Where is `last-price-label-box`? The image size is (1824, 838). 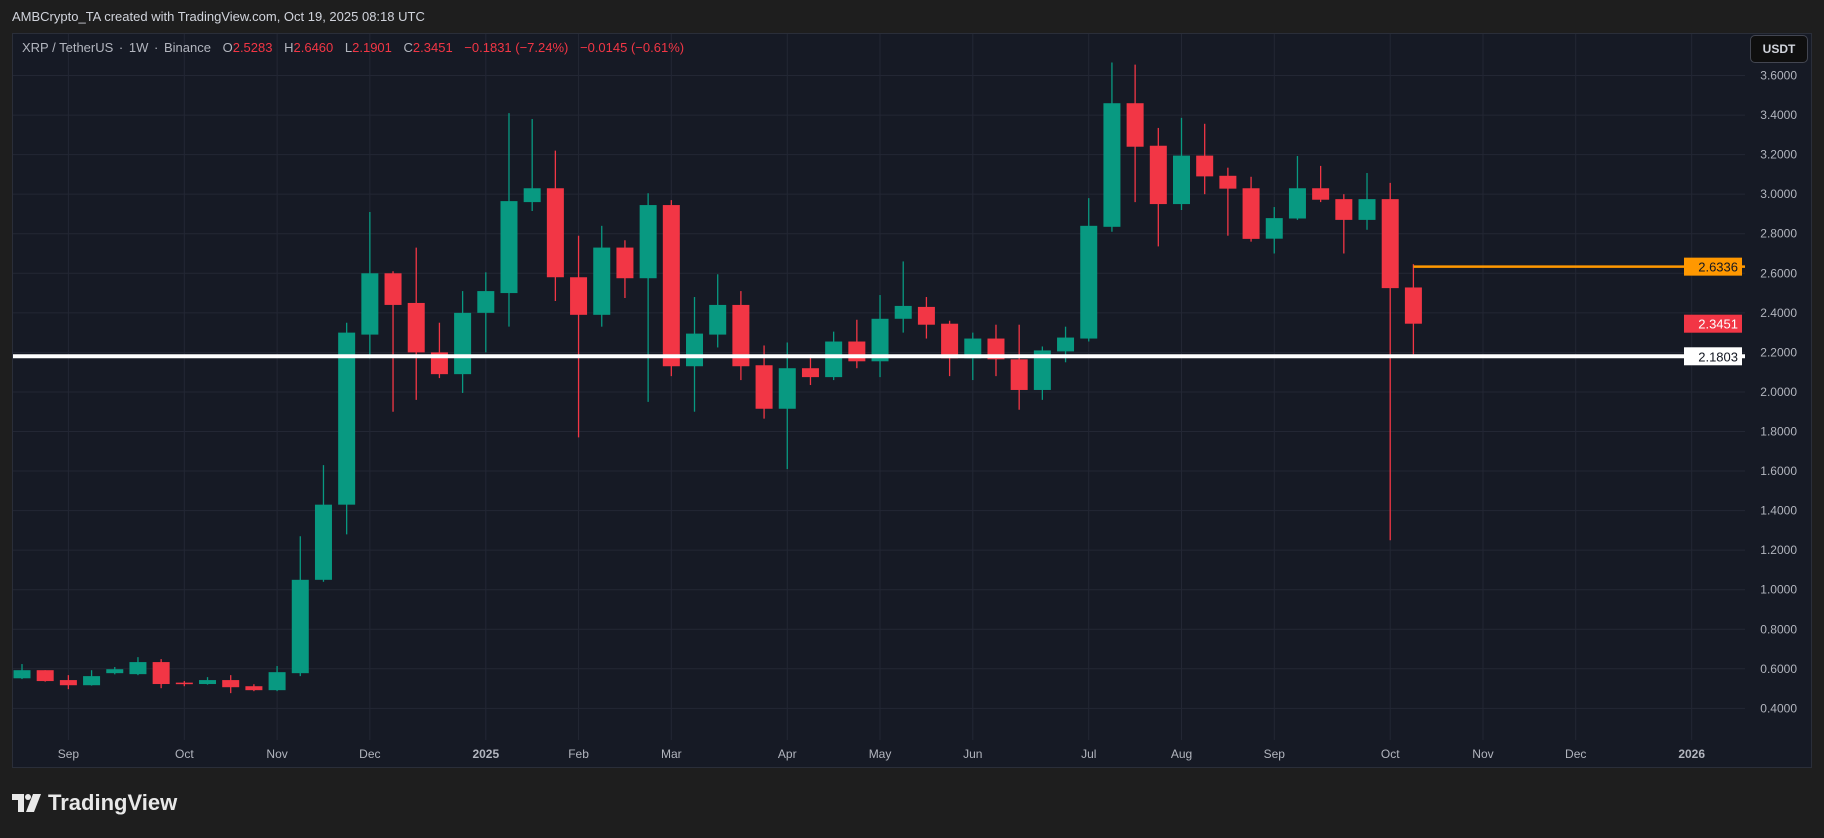 last-price-label-box is located at coordinates (1713, 323).